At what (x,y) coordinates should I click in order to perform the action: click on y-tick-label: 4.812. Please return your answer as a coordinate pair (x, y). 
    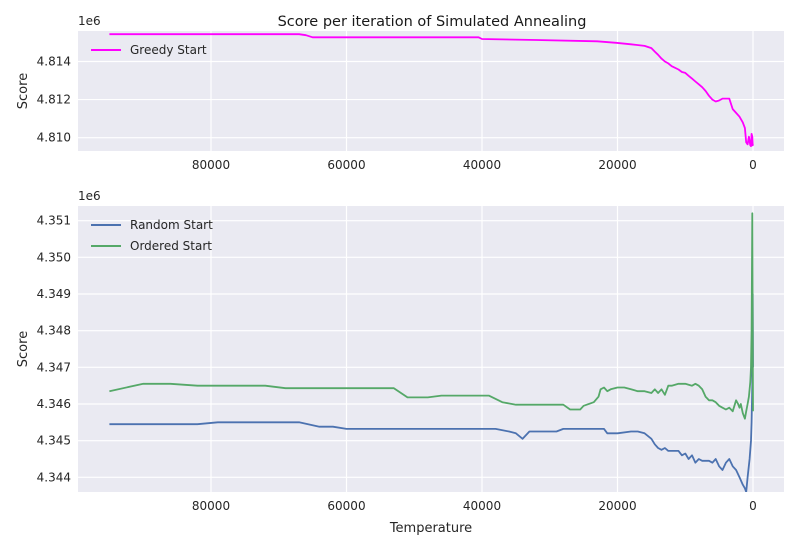
    Looking at the image, I should click on (54, 100).